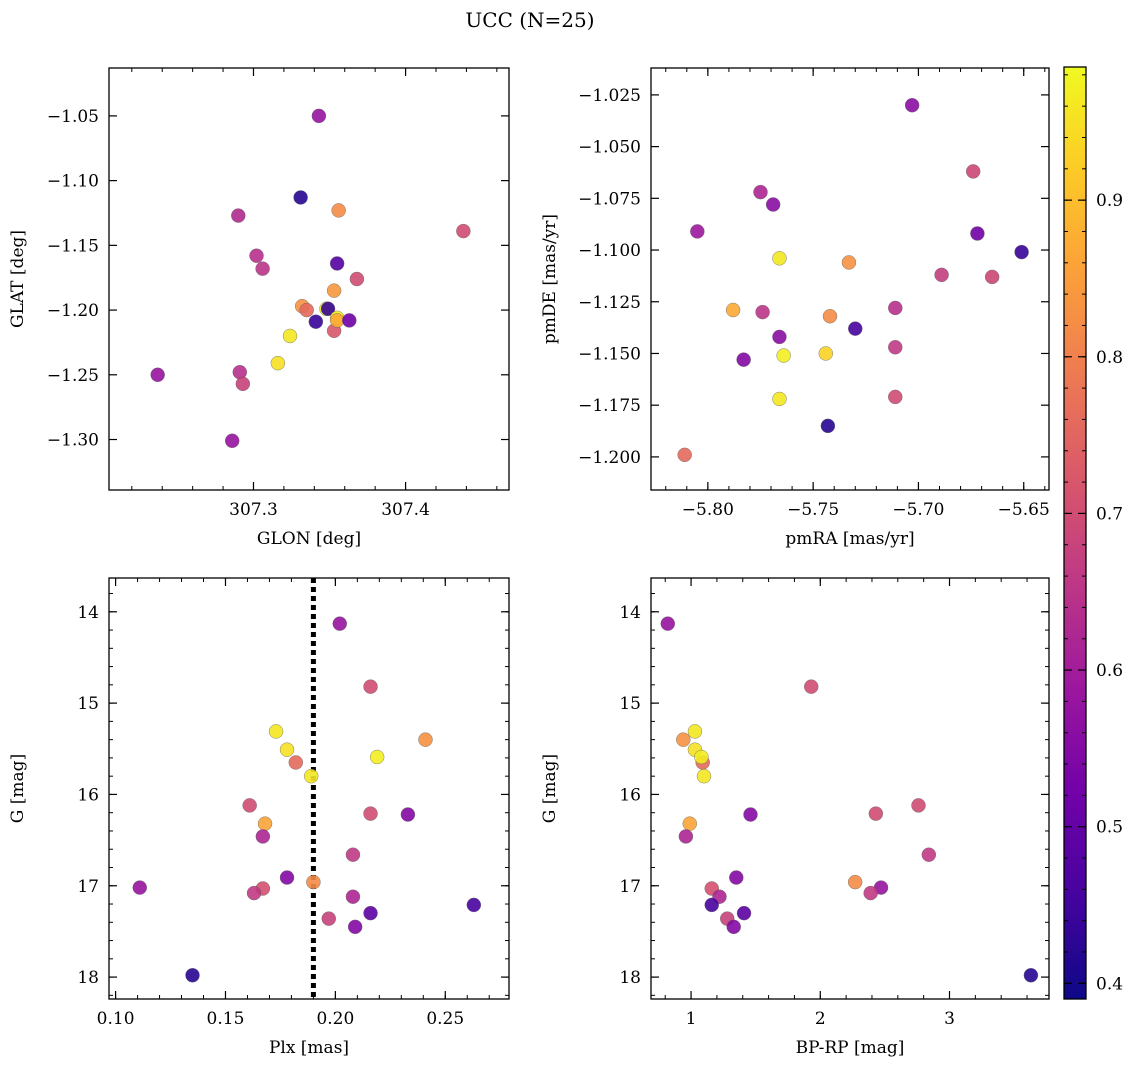  I want to click on y-axis-label: GLAT [deg], so click(18, 279).